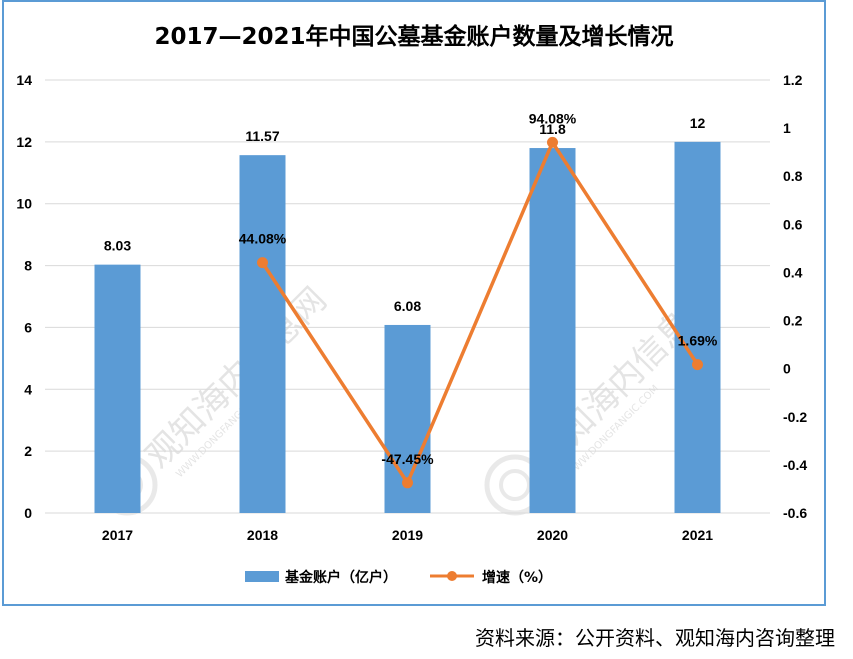 This screenshot has width=853, height=659. I want to click on watermark-text-left: 观知海内信息网, so click(236, 378).